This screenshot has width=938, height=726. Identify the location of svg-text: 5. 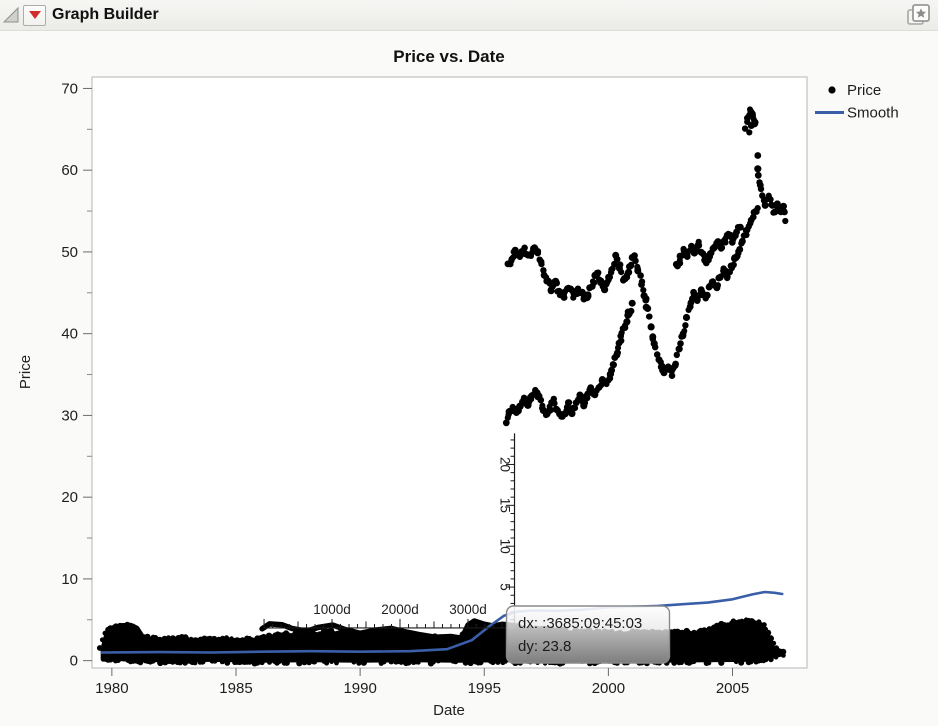
(505, 587).